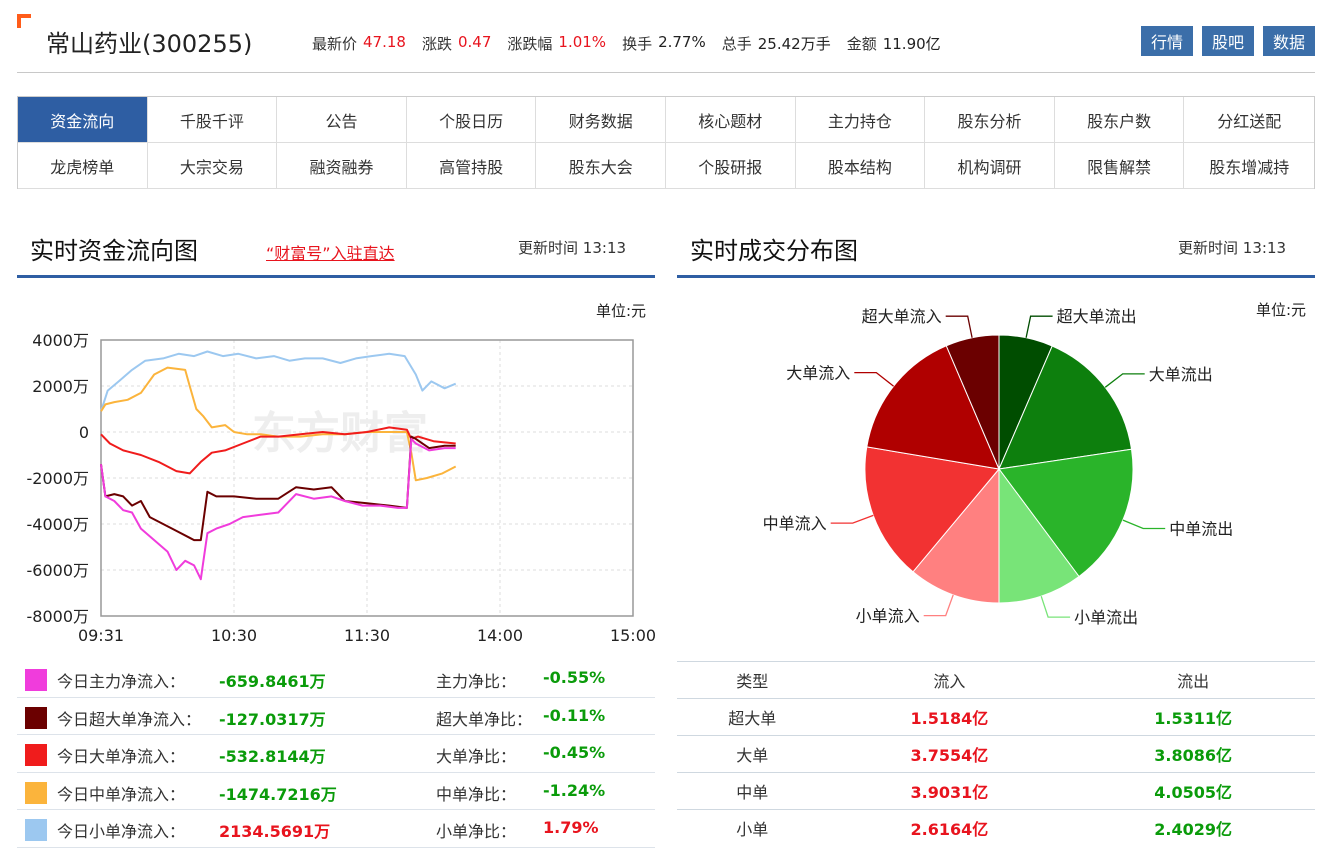 This screenshot has width=1327, height=865. Describe the element at coordinates (574, 752) in the screenshot. I see `legend-ratio: -0.45%` at that location.